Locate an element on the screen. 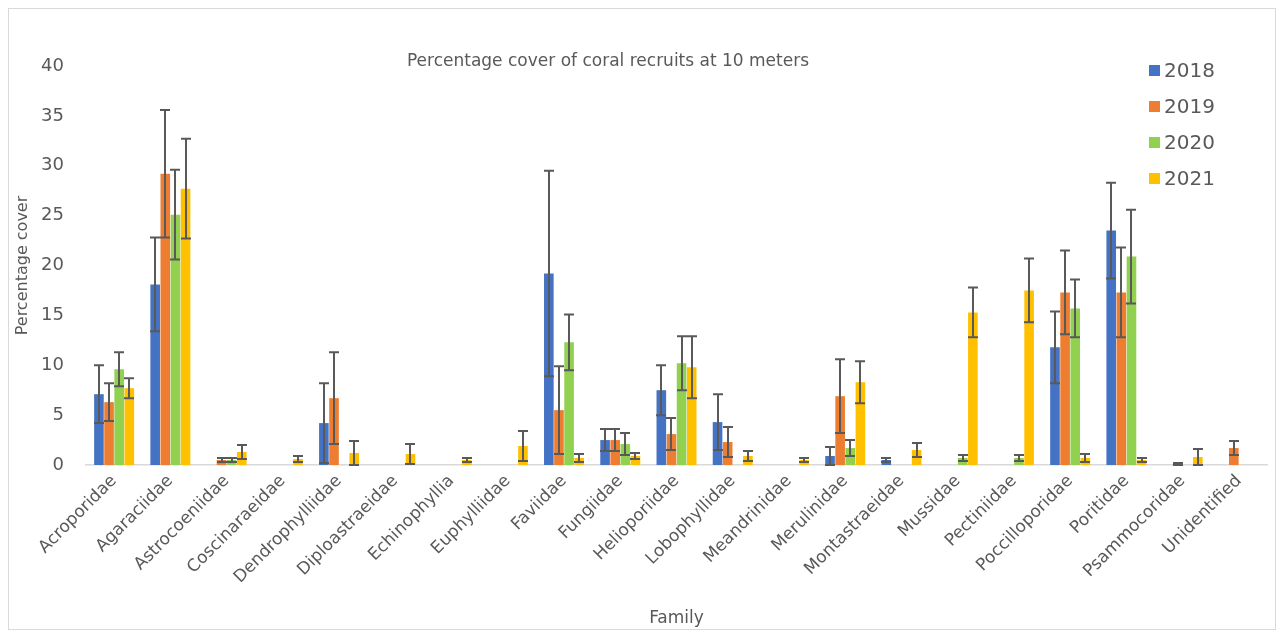  y-tick-label: 20 is located at coordinates (52, 264).